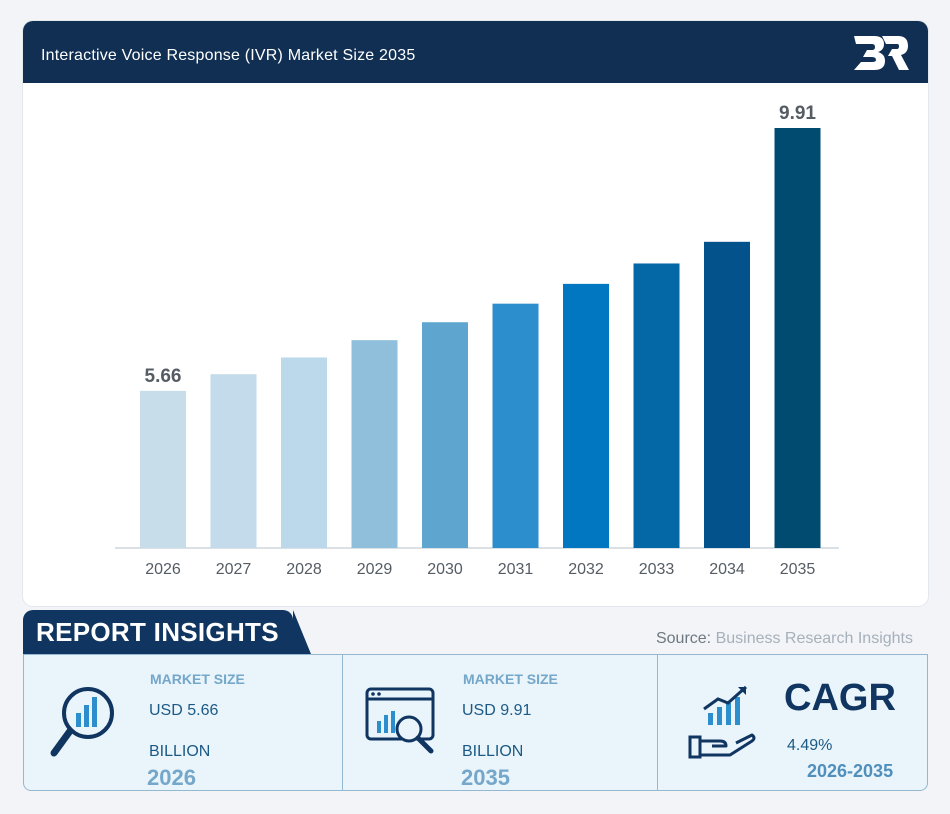  What do you see at coordinates (515, 425) in the screenshot?
I see `bar-2031` at bounding box center [515, 425].